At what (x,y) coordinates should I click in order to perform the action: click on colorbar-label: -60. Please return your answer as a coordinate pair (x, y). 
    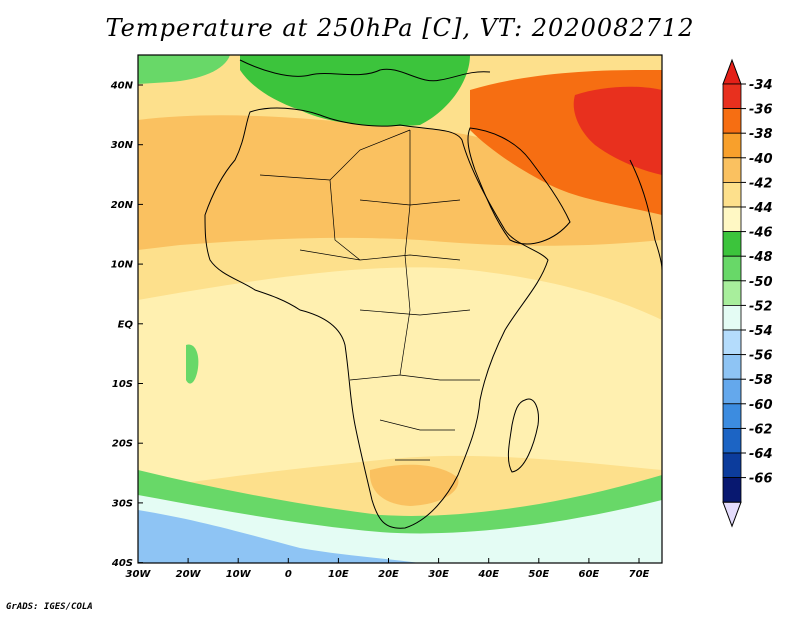
    Looking at the image, I should click on (761, 405).